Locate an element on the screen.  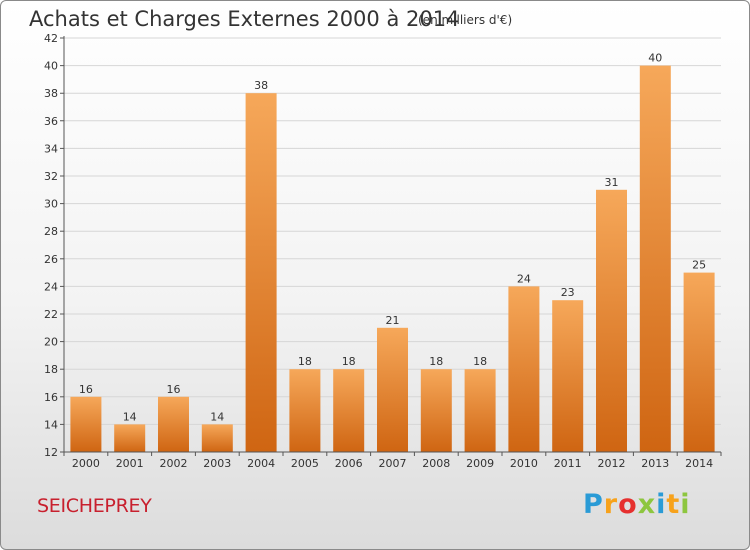
data-label: 24 is located at coordinates (524, 278).